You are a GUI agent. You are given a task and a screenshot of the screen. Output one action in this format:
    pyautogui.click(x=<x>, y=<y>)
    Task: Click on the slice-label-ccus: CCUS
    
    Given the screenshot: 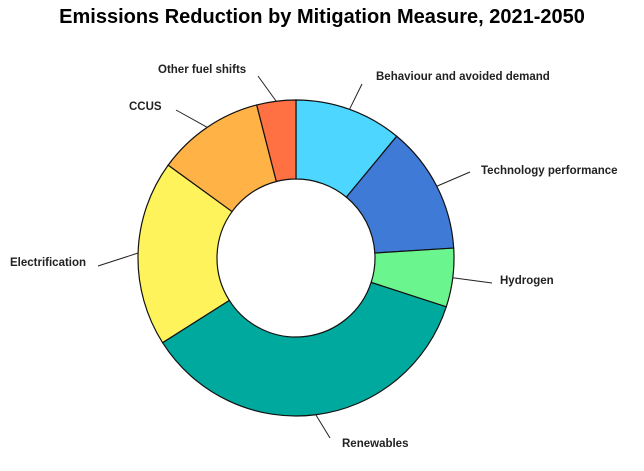 What is the action you would take?
    pyautogui.click(x=145, y=107)
    